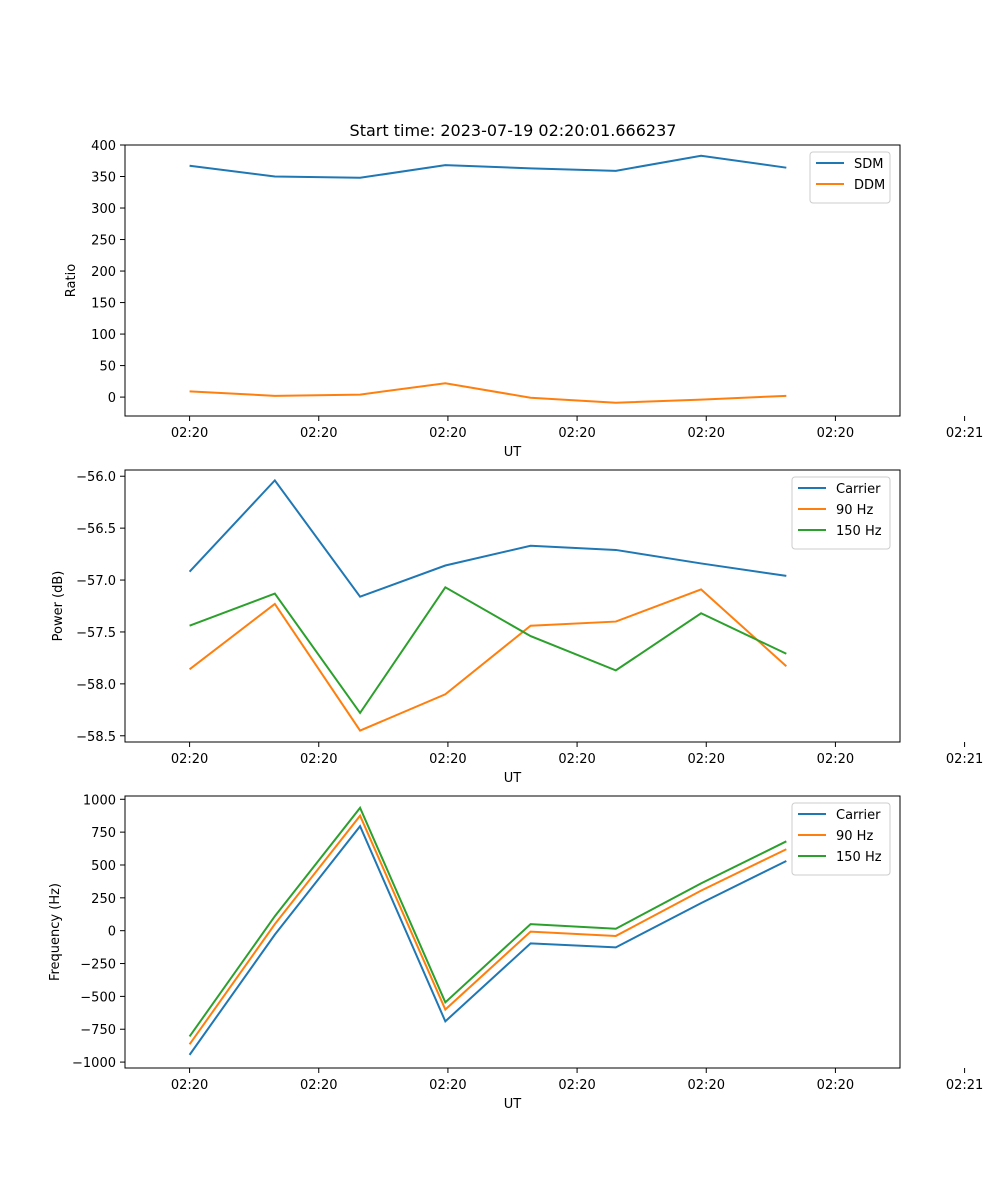  What do you see at coordinates (103, 146) in the screenshot?
I see `y-tick-label: 400` at bounding box center [103, 146].